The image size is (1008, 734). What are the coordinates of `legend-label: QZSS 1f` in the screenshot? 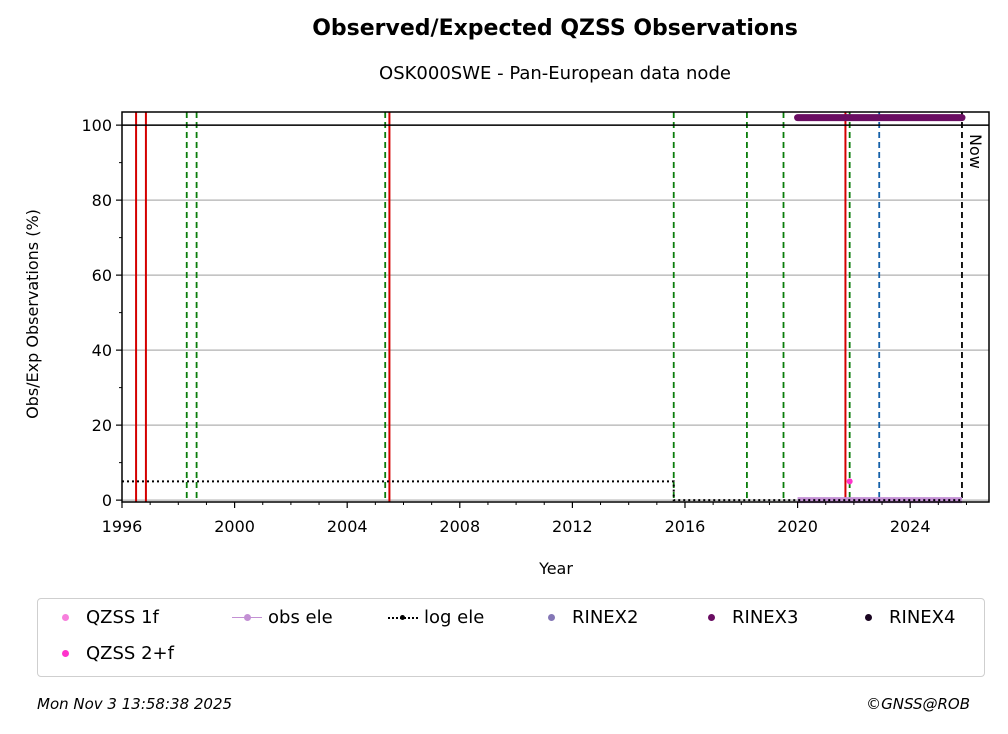 It's located at (122, 617).